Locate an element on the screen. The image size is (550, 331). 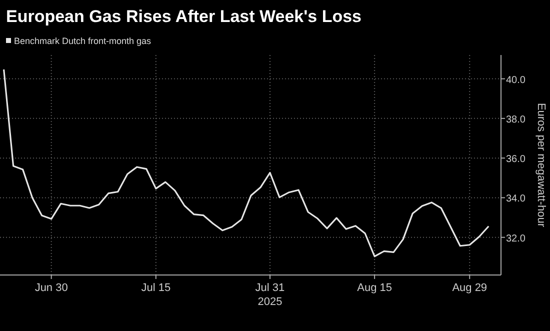
x-axis-title: 2025 is located at coordinates (270, 302).